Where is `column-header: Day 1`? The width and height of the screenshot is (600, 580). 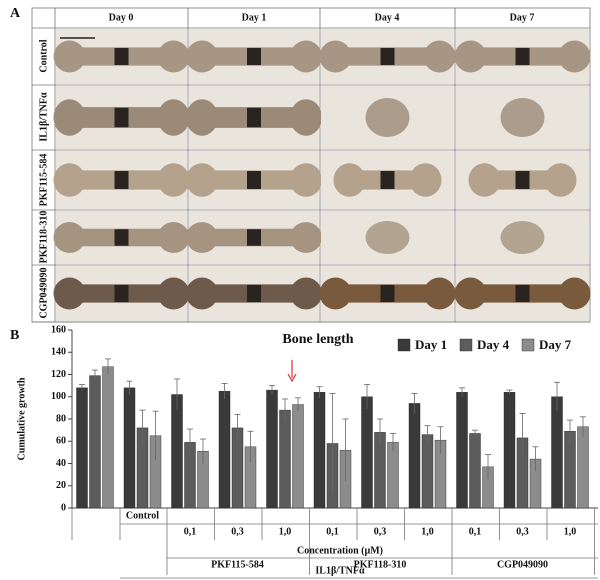
column-header: Day 1 is located at coordinates (254, 17).